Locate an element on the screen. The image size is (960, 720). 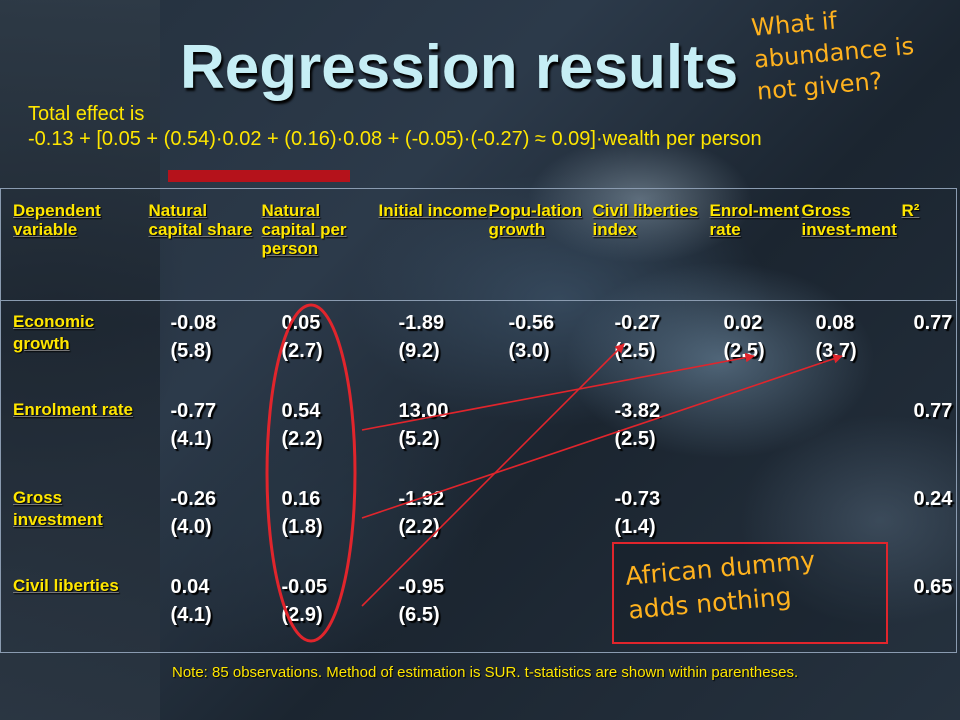
table-cell: 0.08 (3.7) is located at coordinates (836, 337).